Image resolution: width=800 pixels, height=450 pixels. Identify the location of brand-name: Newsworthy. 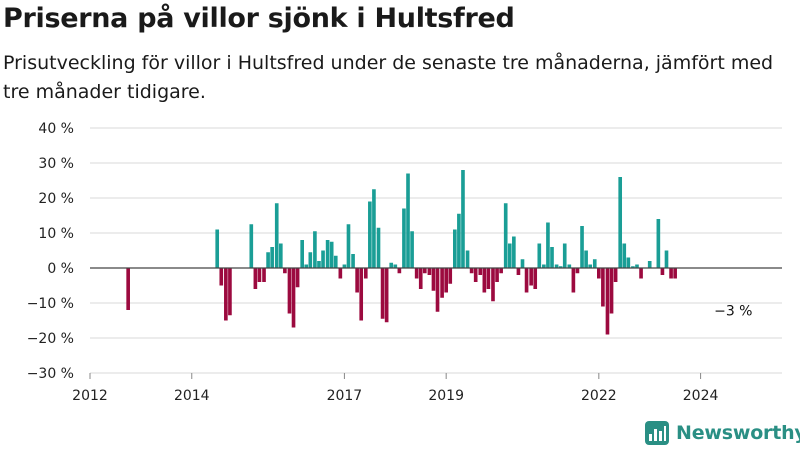
(738, 433).